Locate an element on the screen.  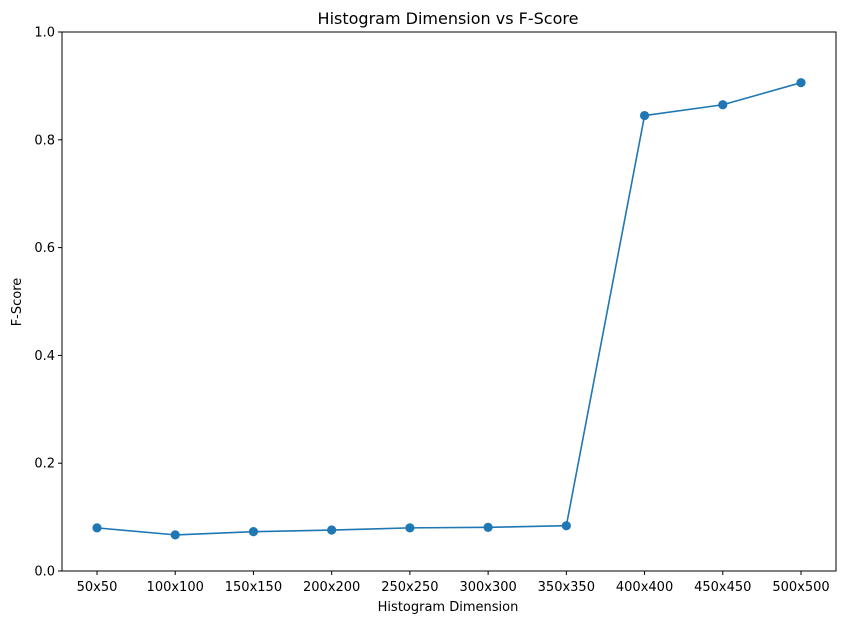
x-tick-label: 150x150 is located at coordinates (253, 587).